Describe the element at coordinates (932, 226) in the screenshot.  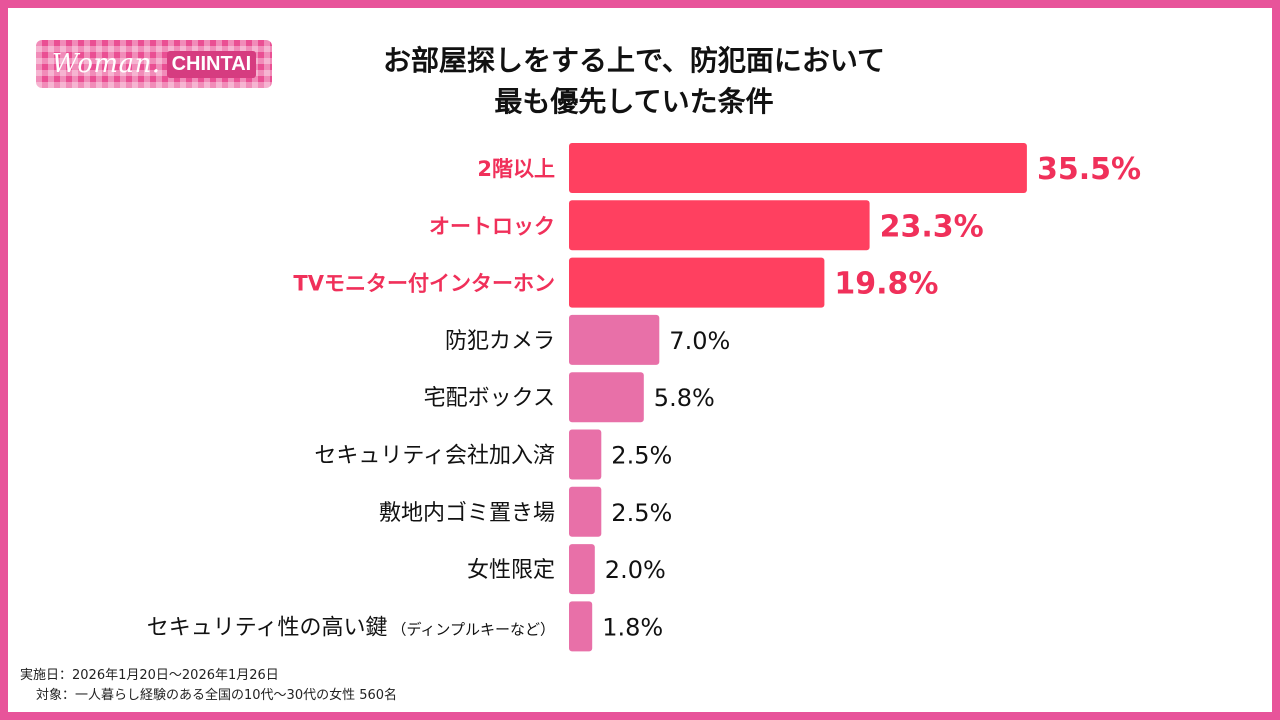
I see `value-label-2: 23.3%` at that location.